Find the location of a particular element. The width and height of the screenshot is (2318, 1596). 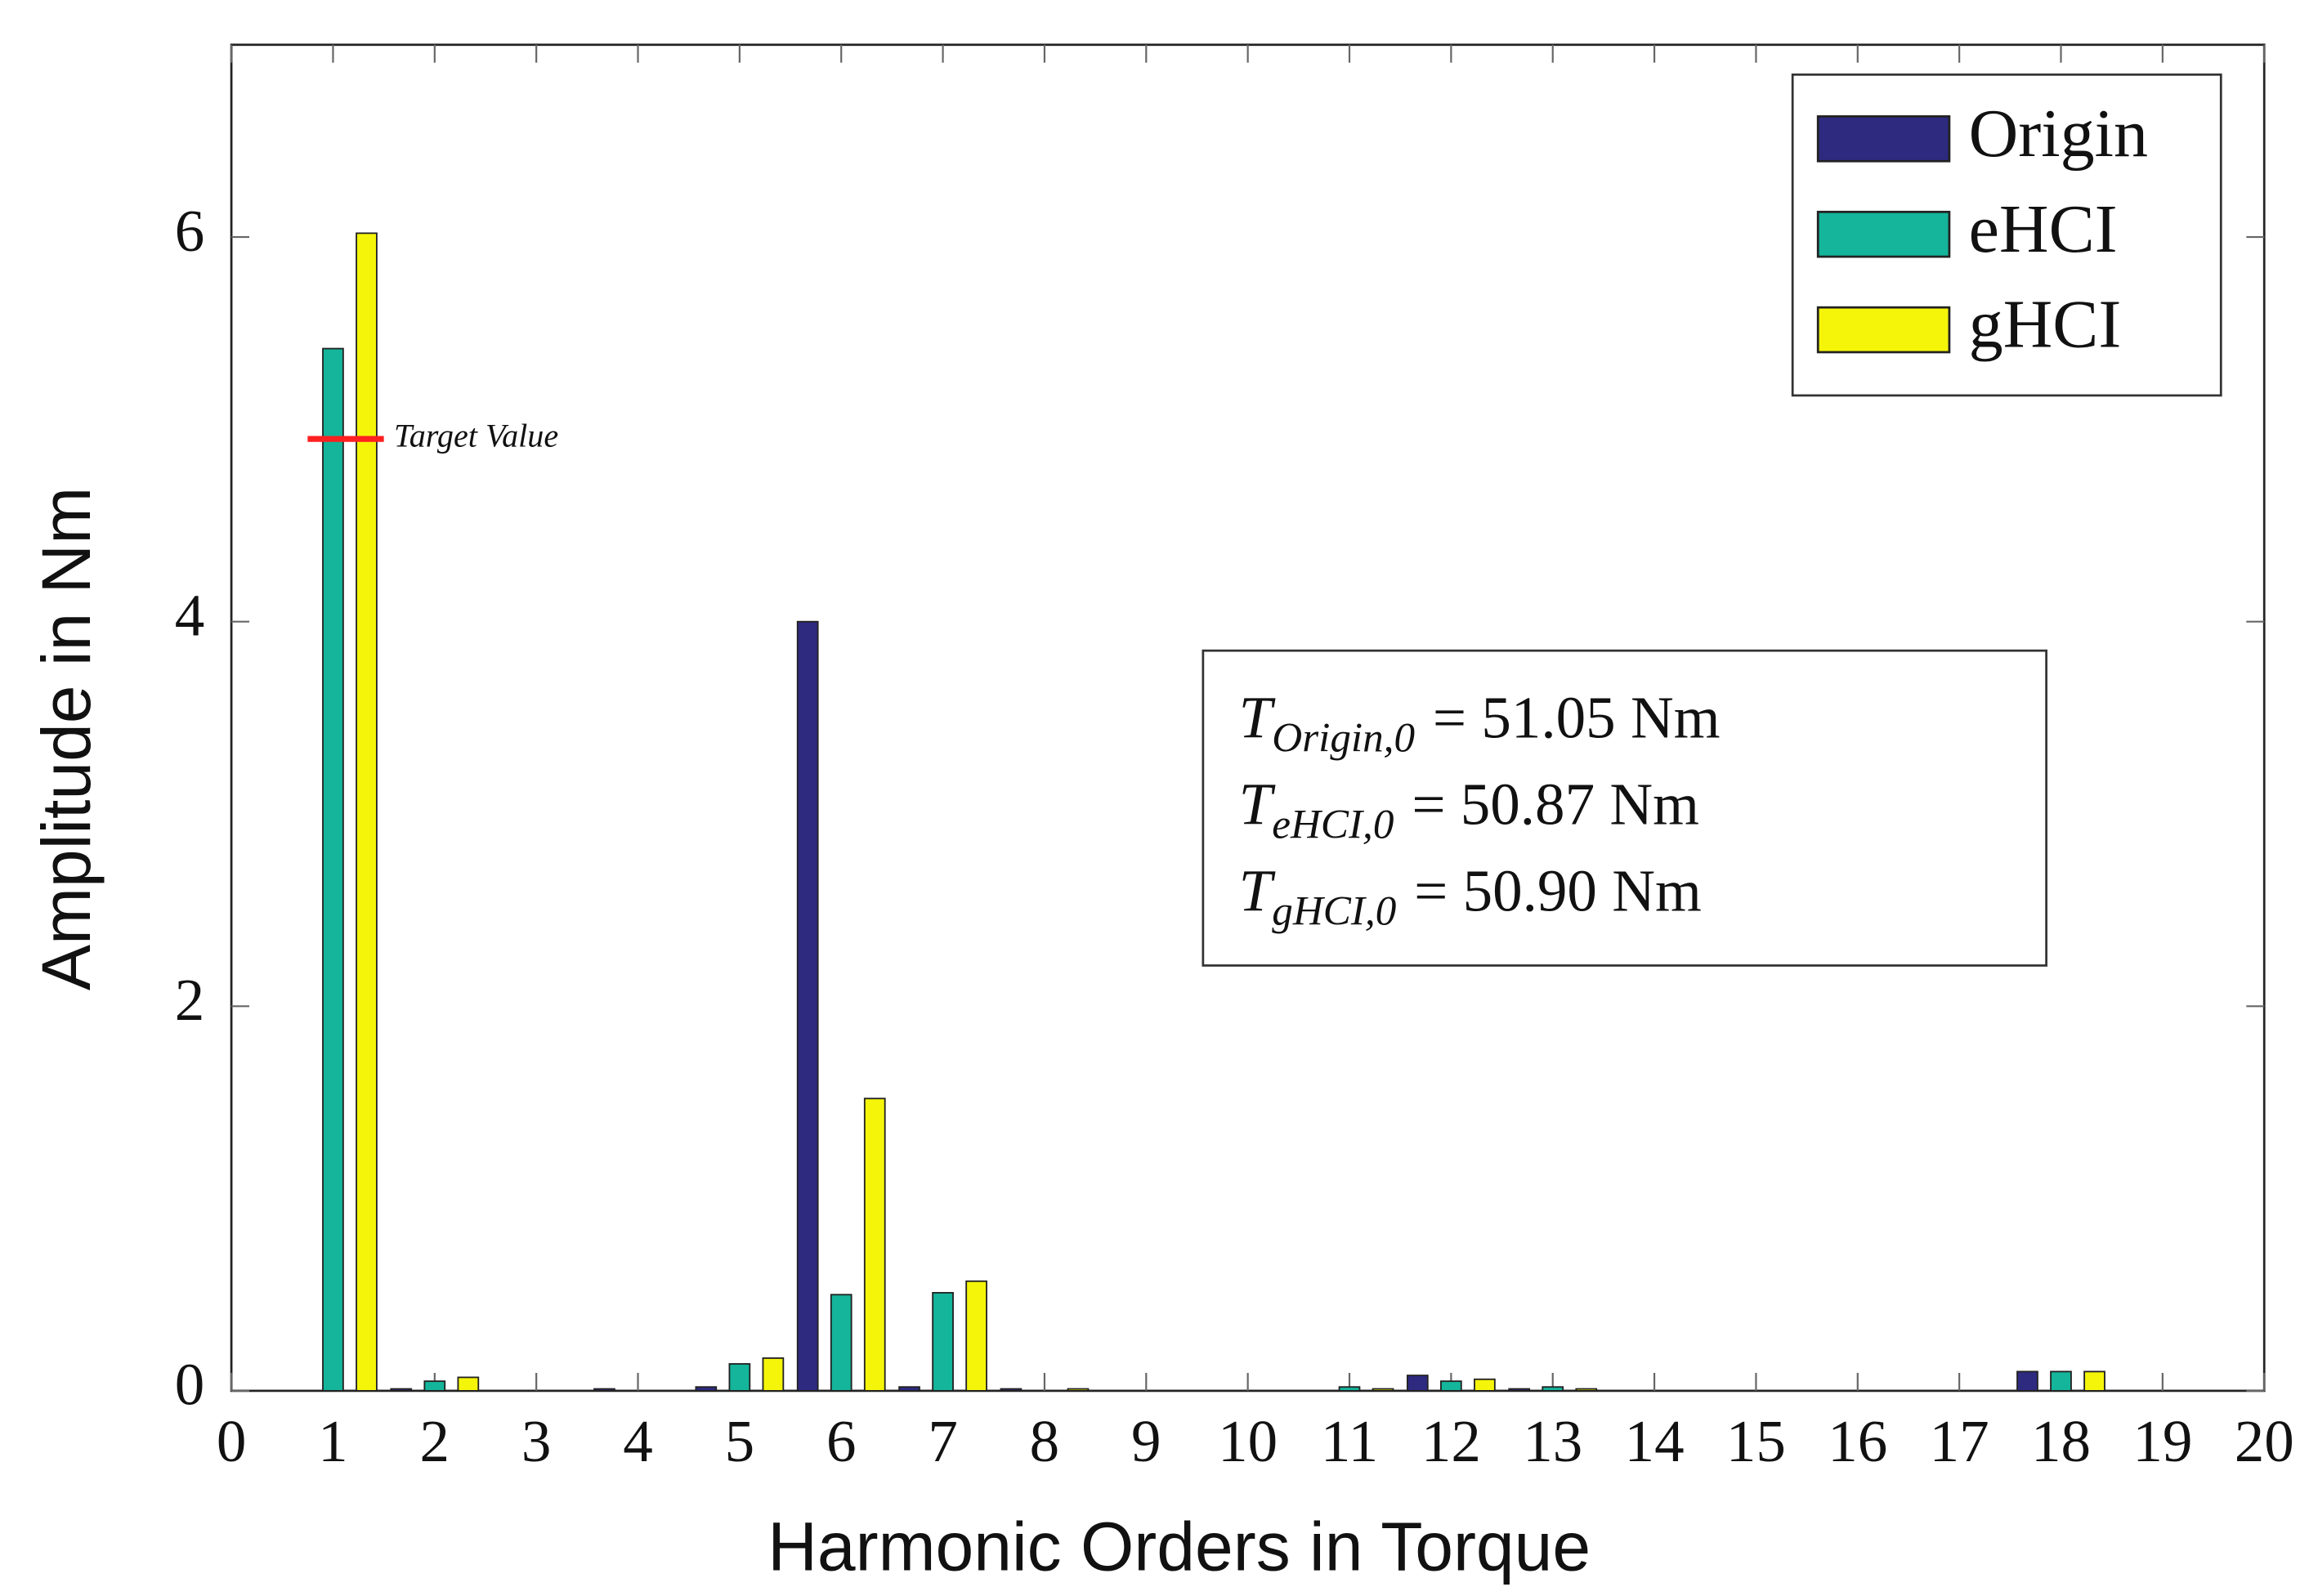

x-tick-label: 7 is located at coordinates (943, 1441).